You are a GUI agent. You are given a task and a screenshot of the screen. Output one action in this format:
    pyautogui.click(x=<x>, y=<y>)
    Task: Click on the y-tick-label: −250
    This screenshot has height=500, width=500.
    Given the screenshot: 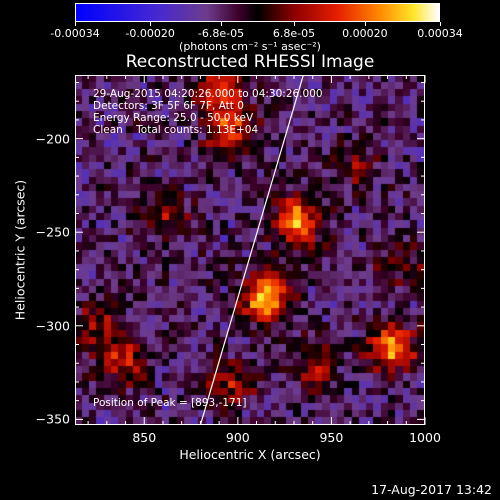 What is the action you would take?
    pyautogui.click(x=52, y=232)
    